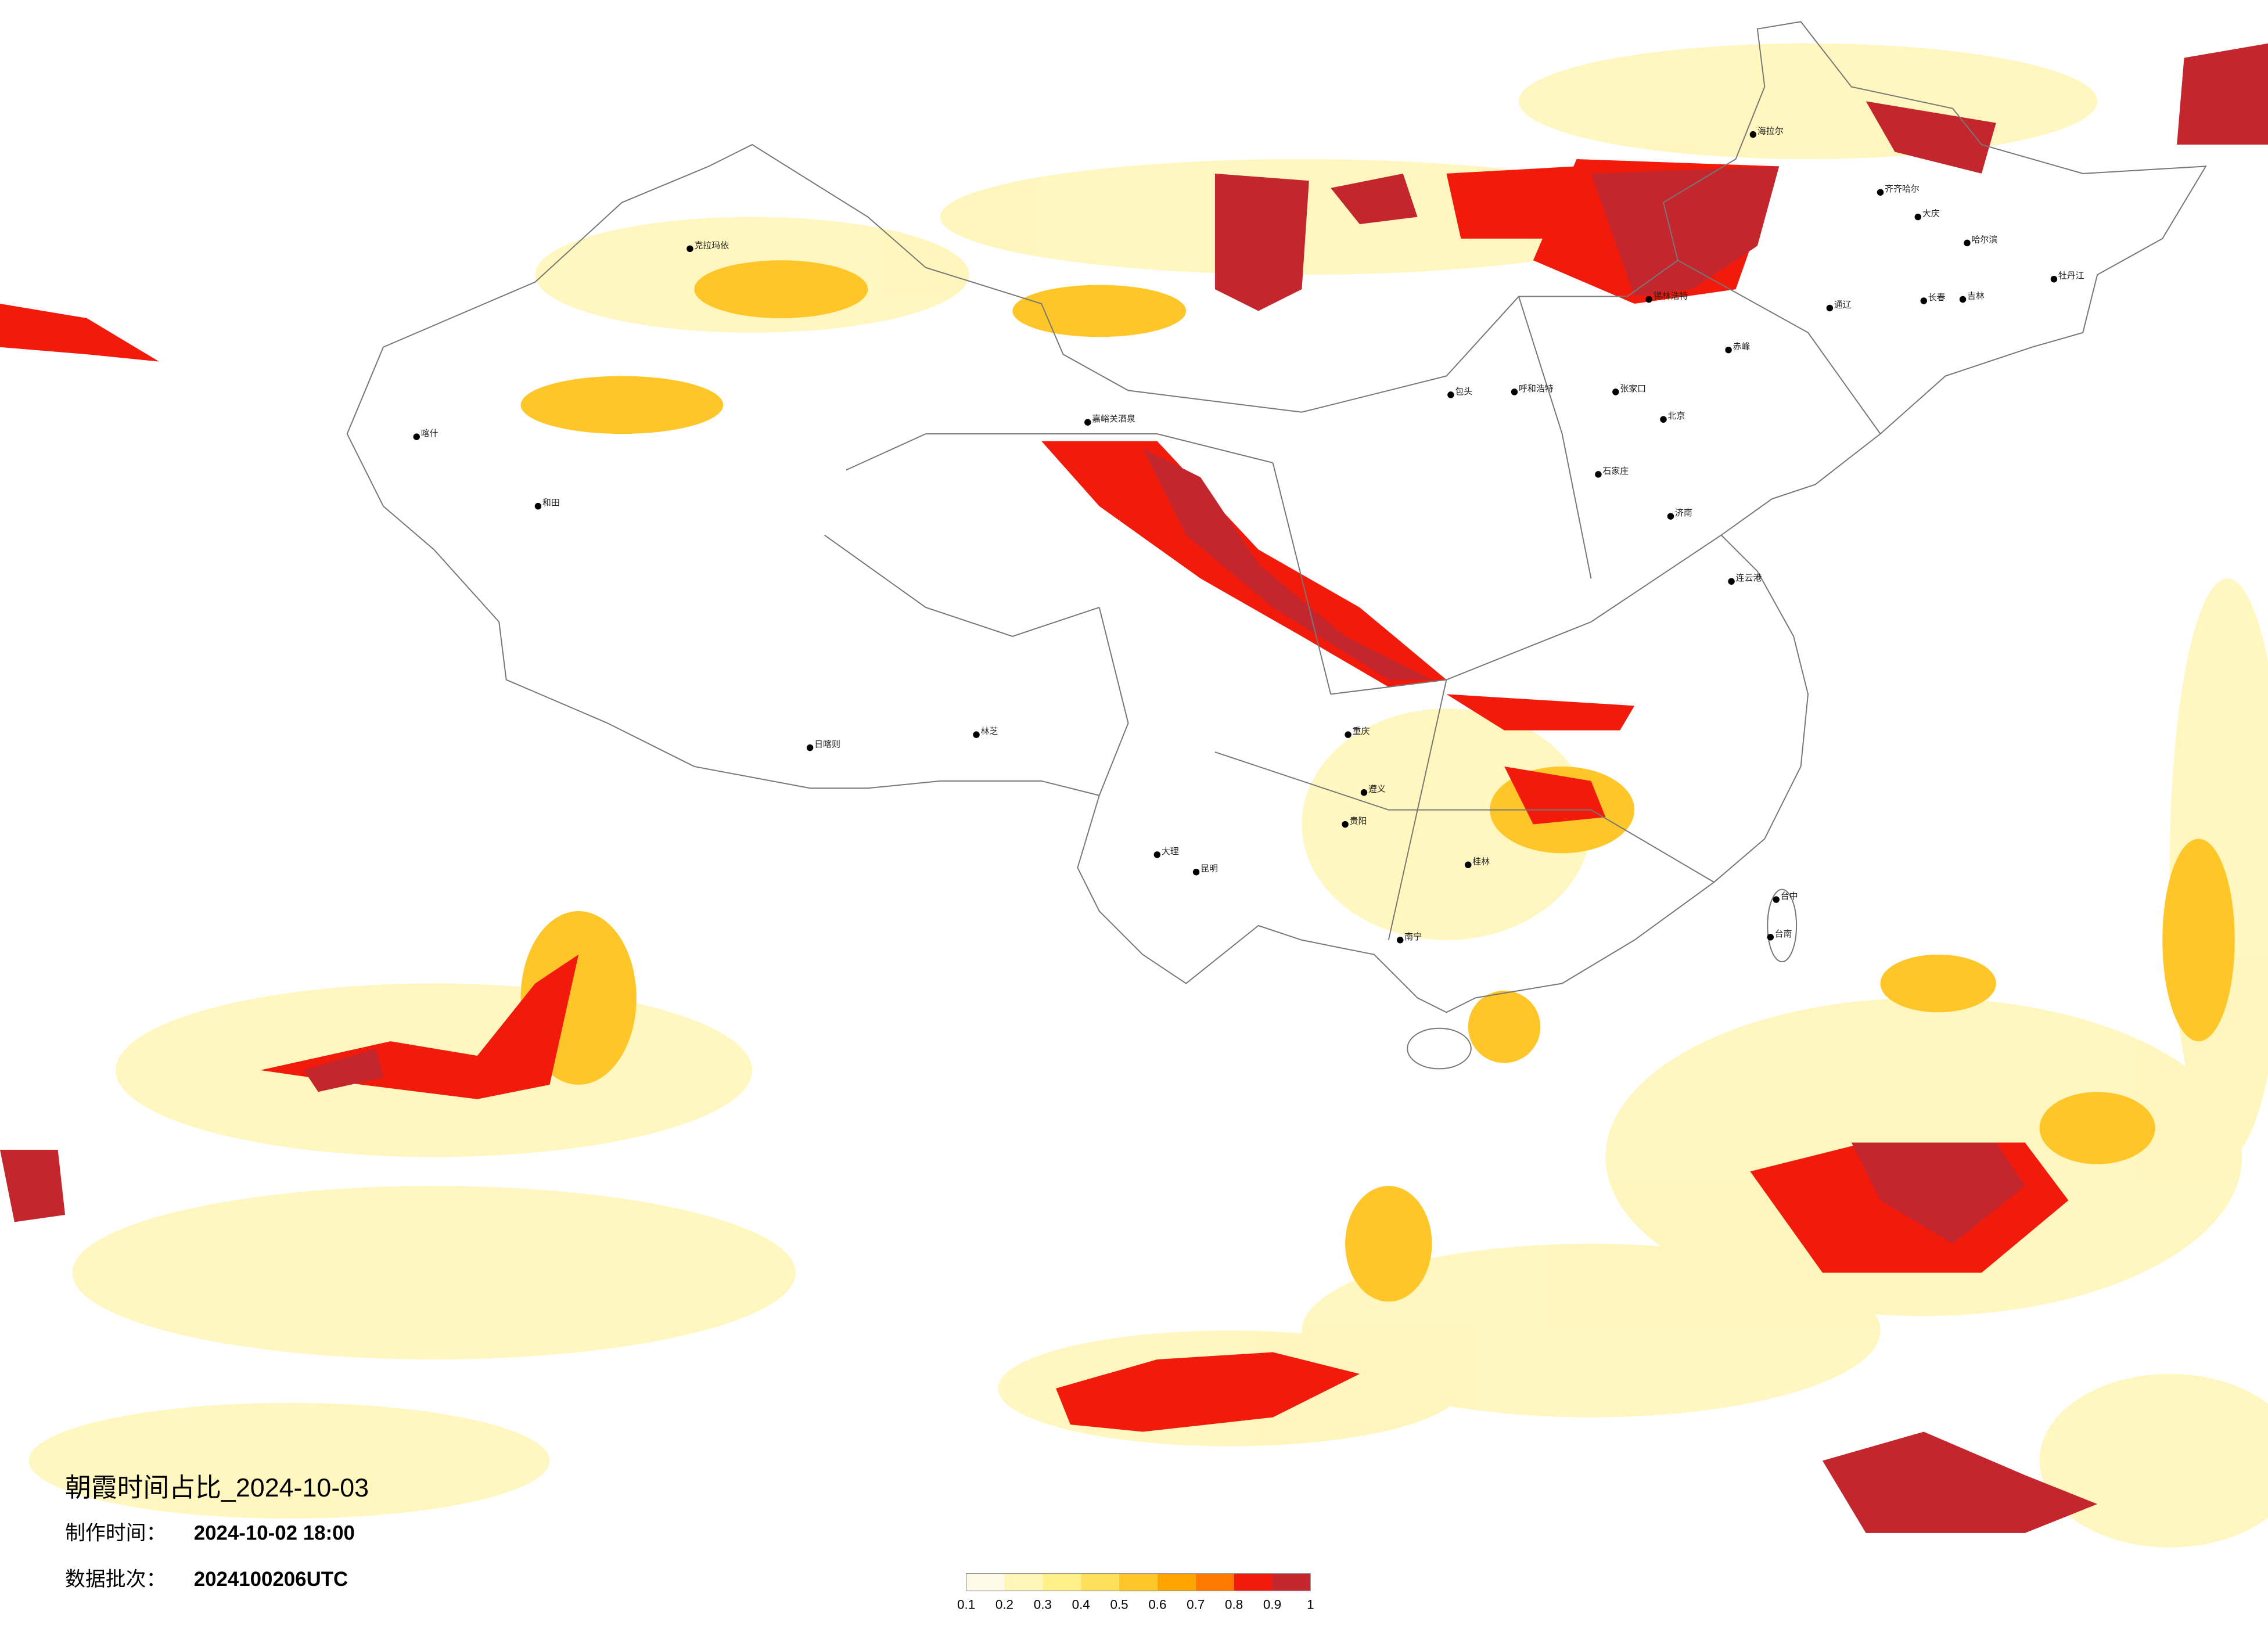  I want to click on city-label: 哈尔滨, so click(1984, 239).